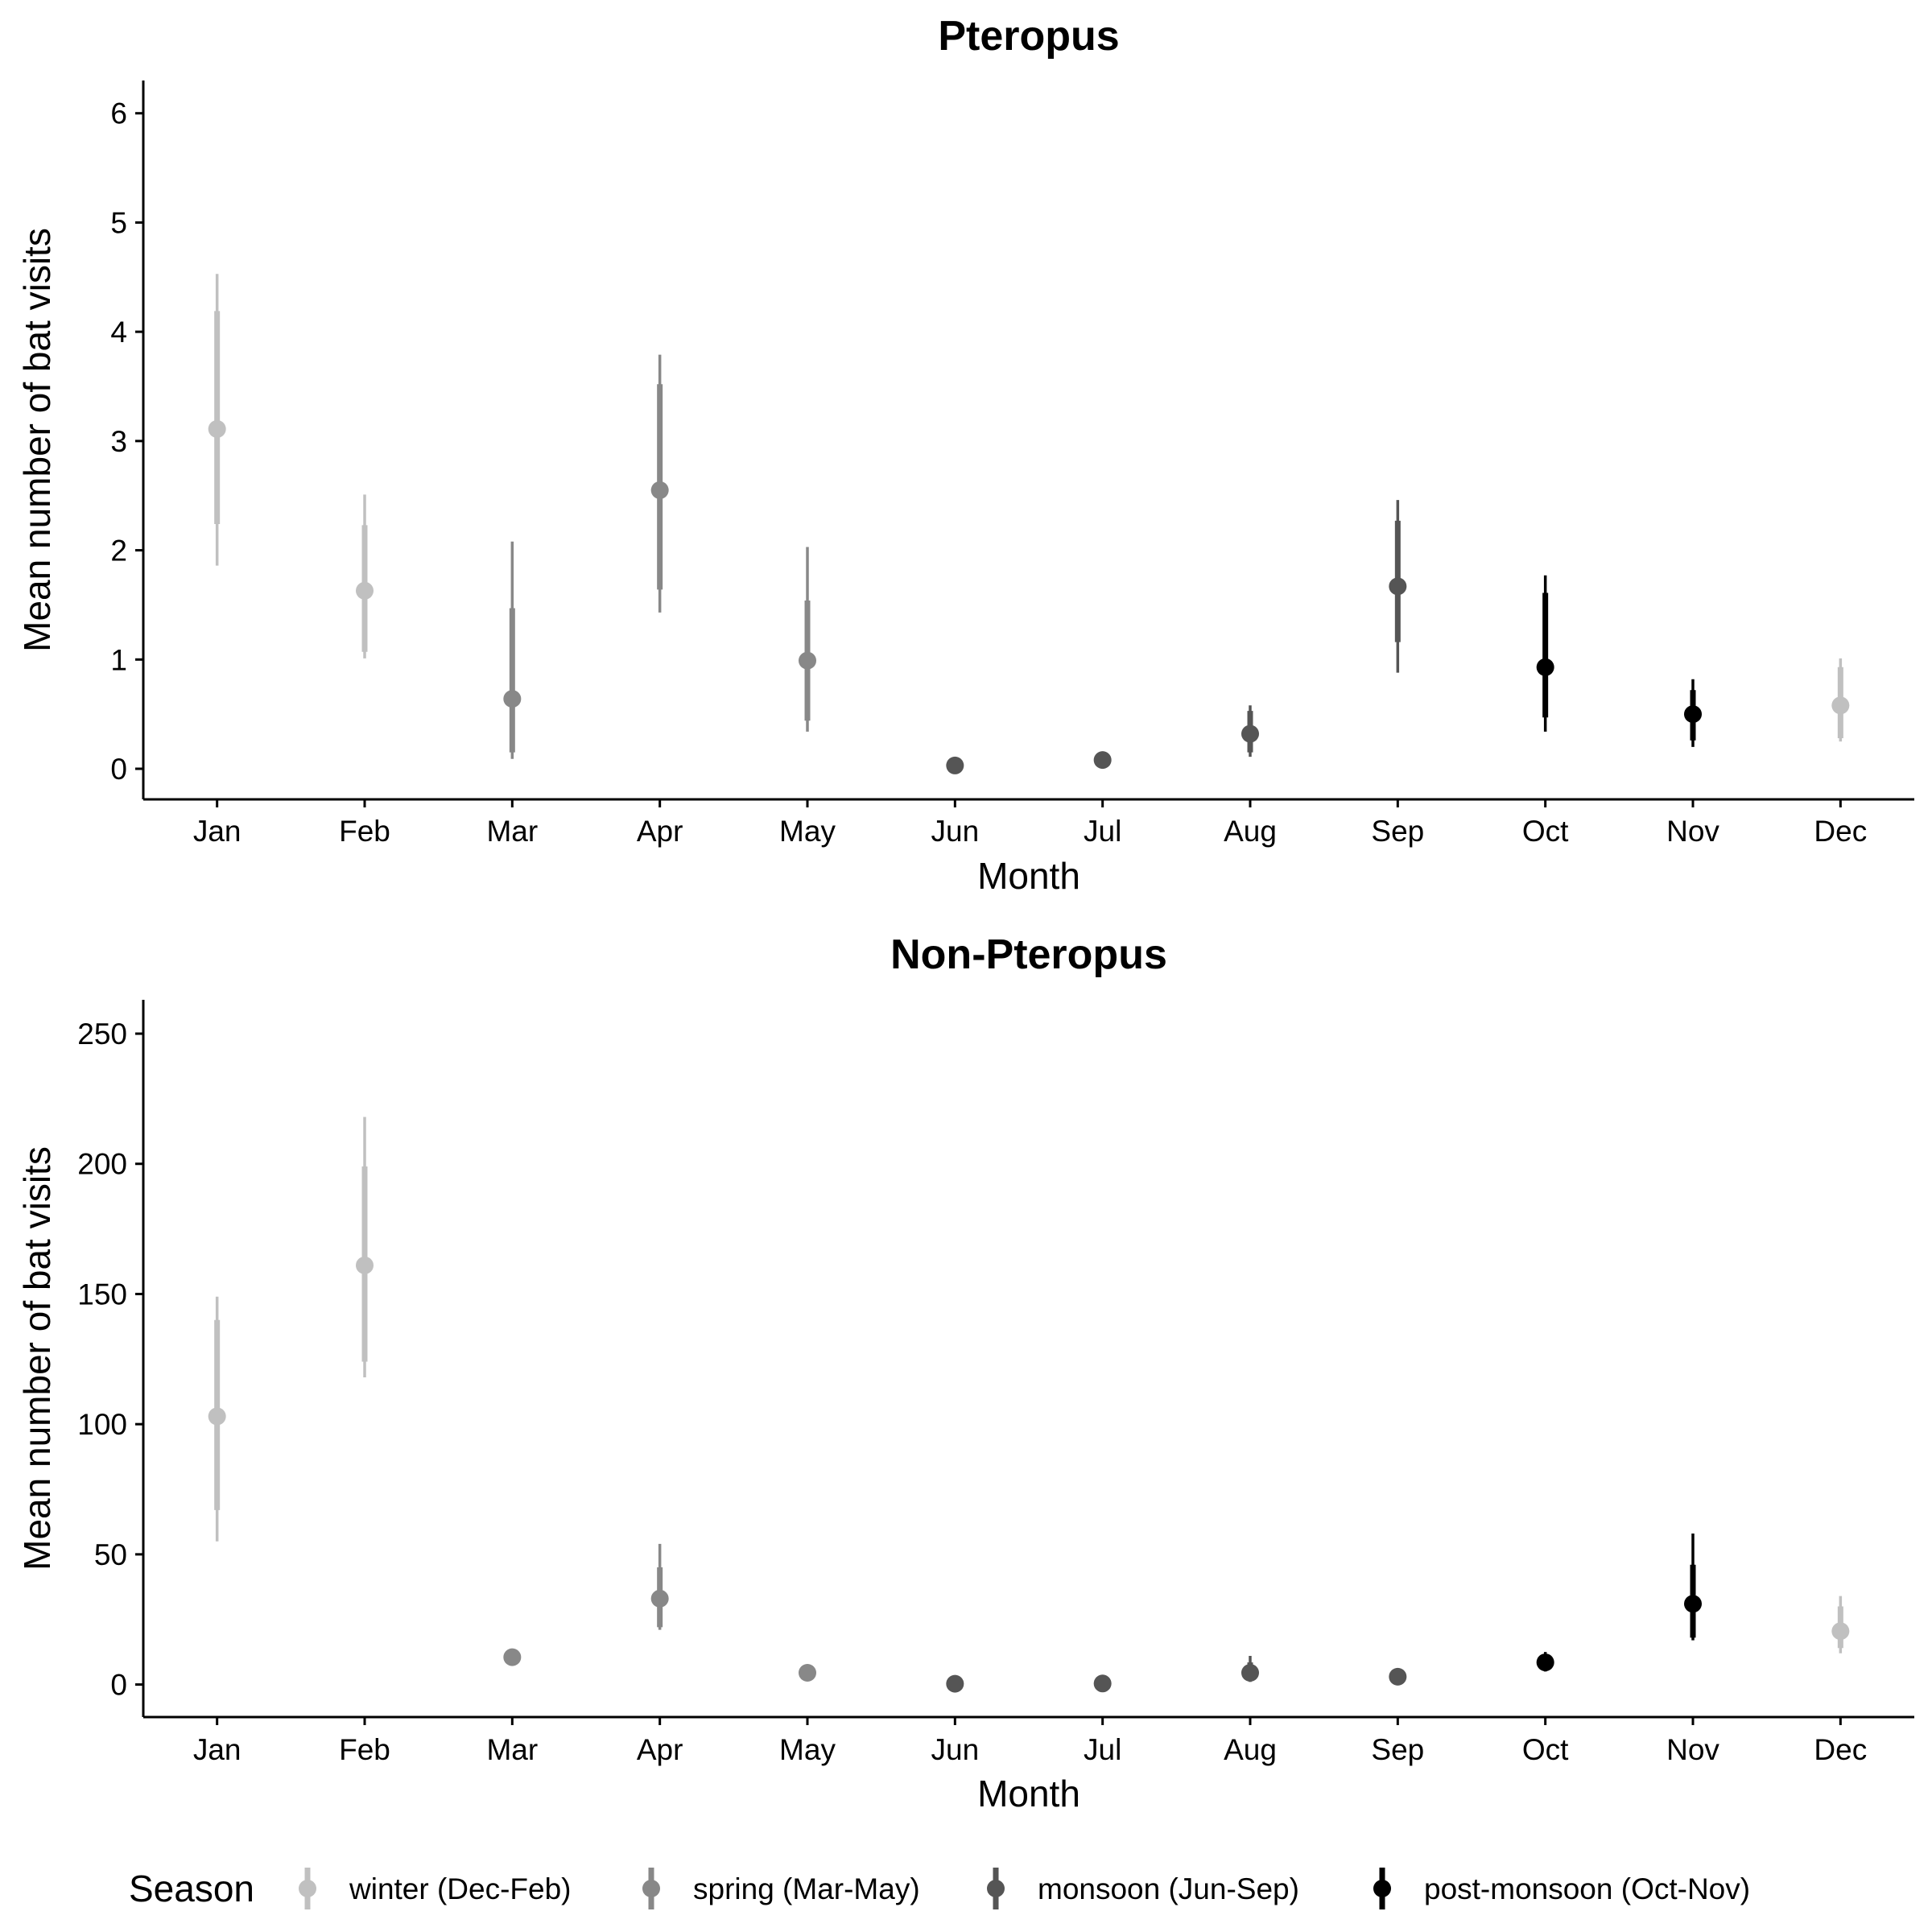  Describe the element at coordinates (118, 659) in the screenshot. I see `y-tick-label: 1` at that location.